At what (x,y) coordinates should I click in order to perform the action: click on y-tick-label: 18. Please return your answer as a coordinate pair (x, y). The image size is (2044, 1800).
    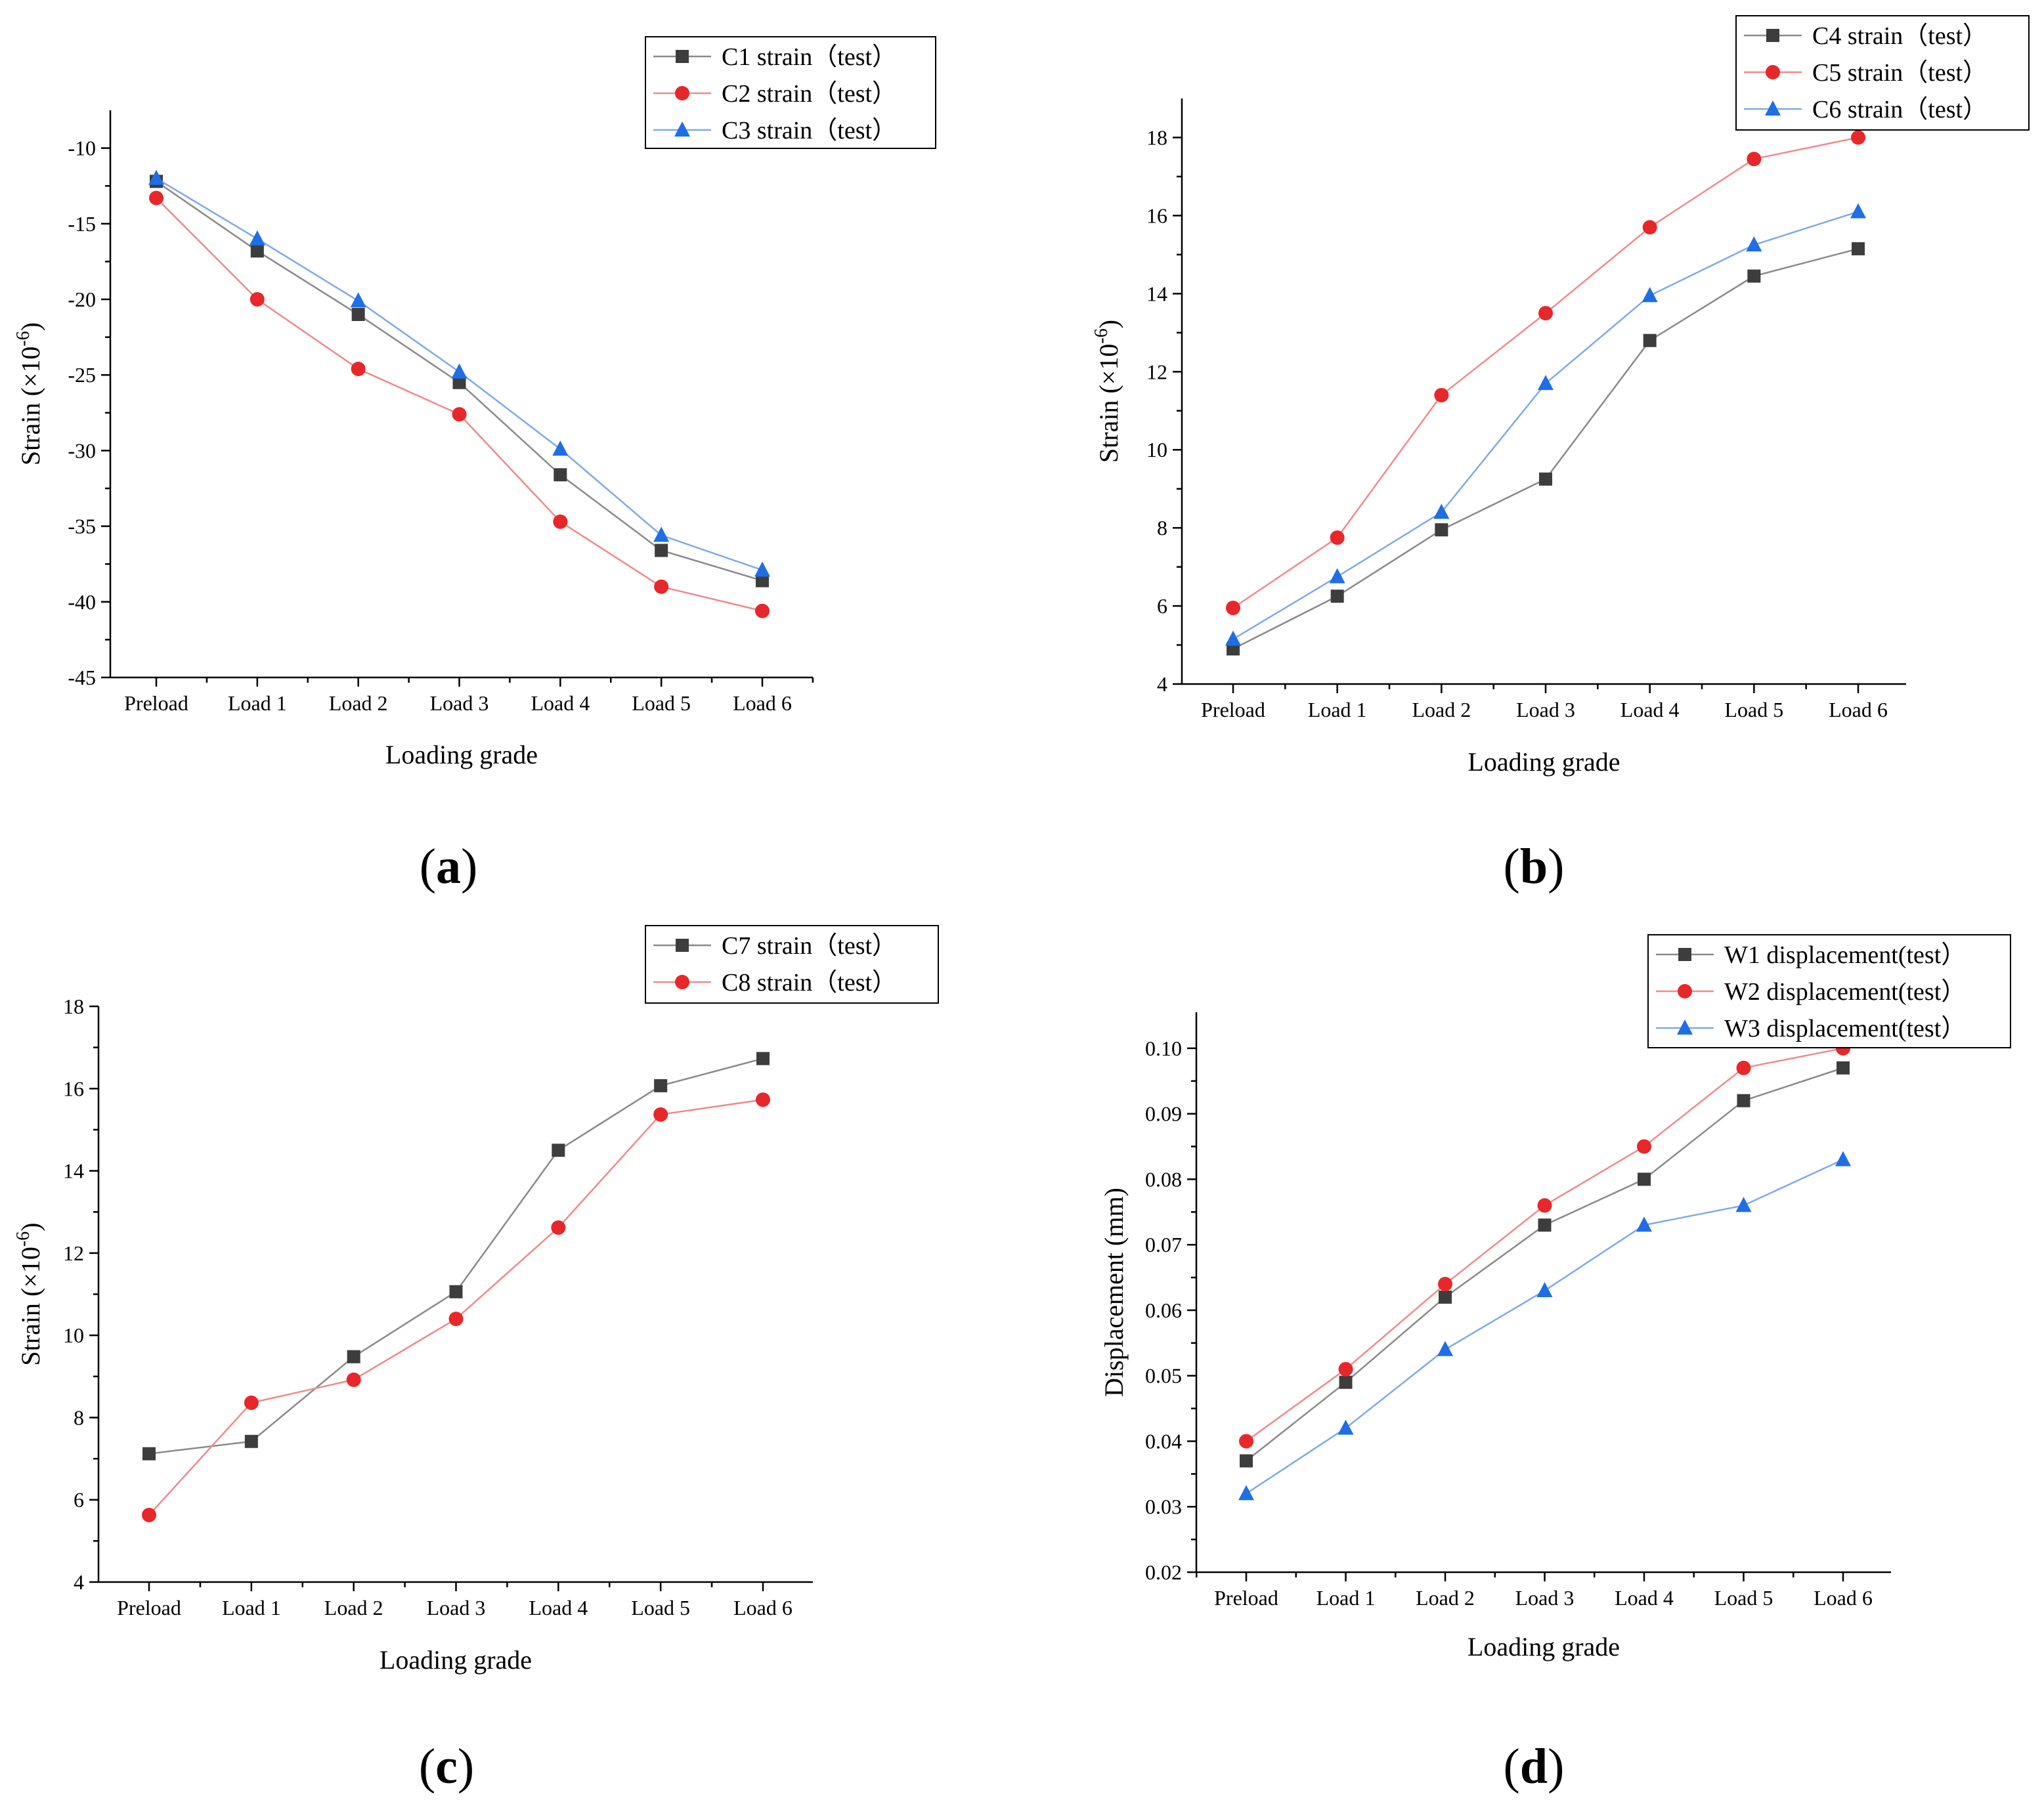
    Looking at the image, I should click on (73, 1006).